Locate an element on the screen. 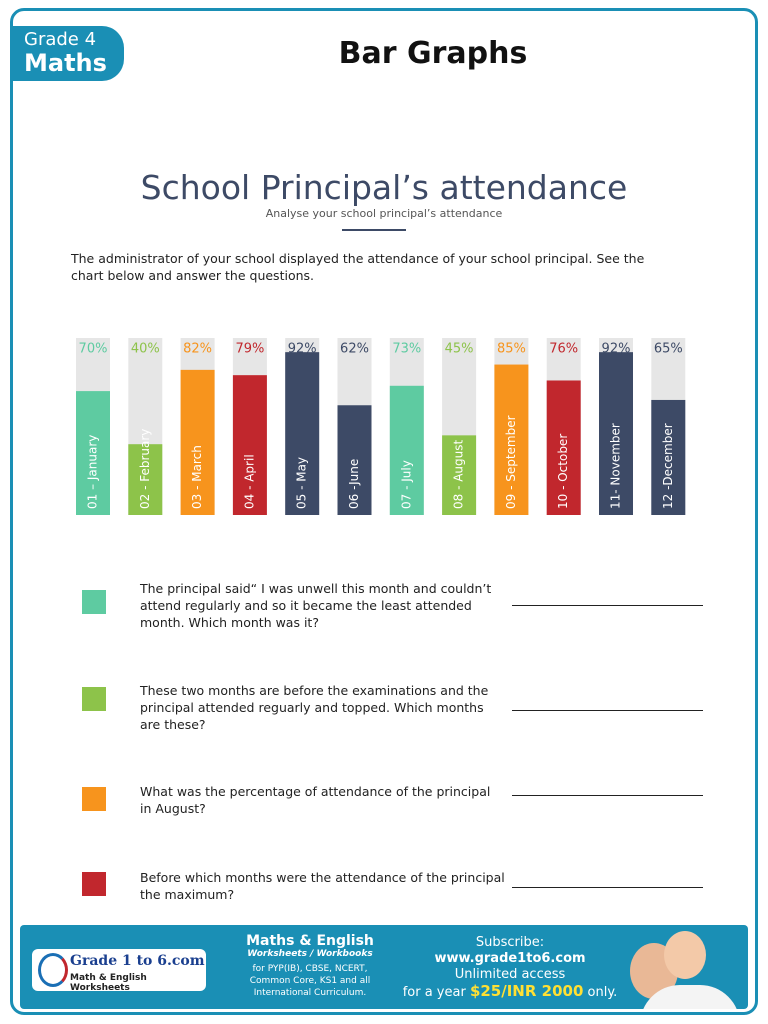 Image resolution: width=768 pixels, height=1024 pixels. value-label: 65% is located at coordinates (668, 349).